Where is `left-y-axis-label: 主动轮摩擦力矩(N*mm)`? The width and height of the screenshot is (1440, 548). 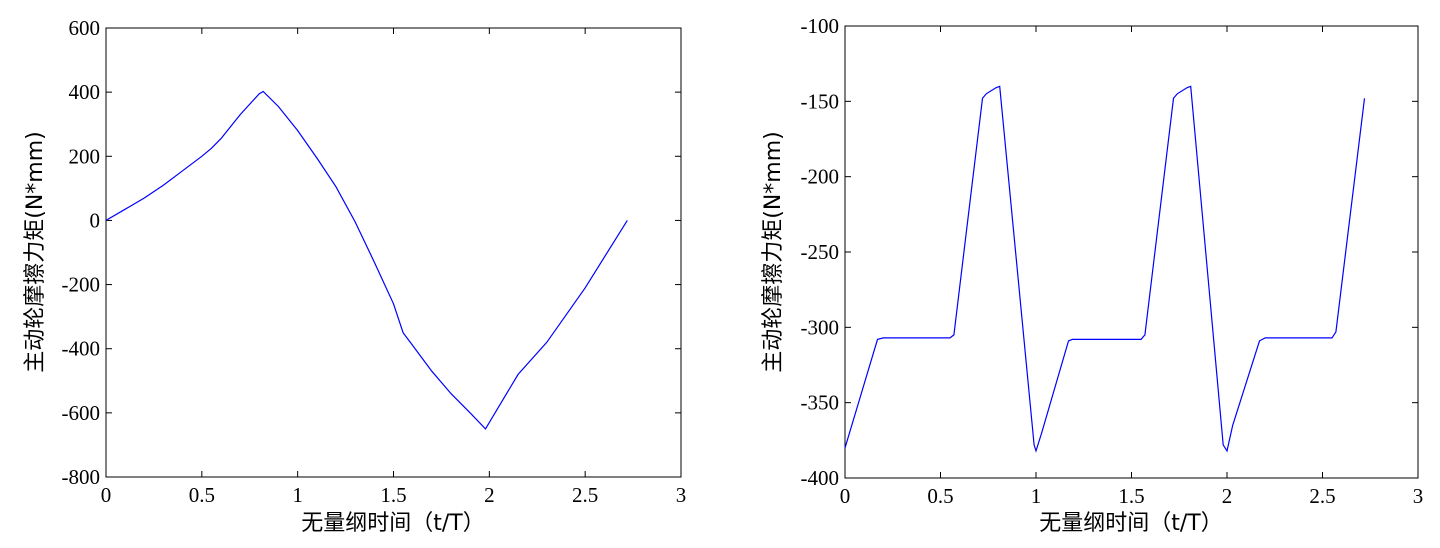 left-y-axis-label: 主动轮摩擦力矩(N*mm) is located at coordinates (35, 252).